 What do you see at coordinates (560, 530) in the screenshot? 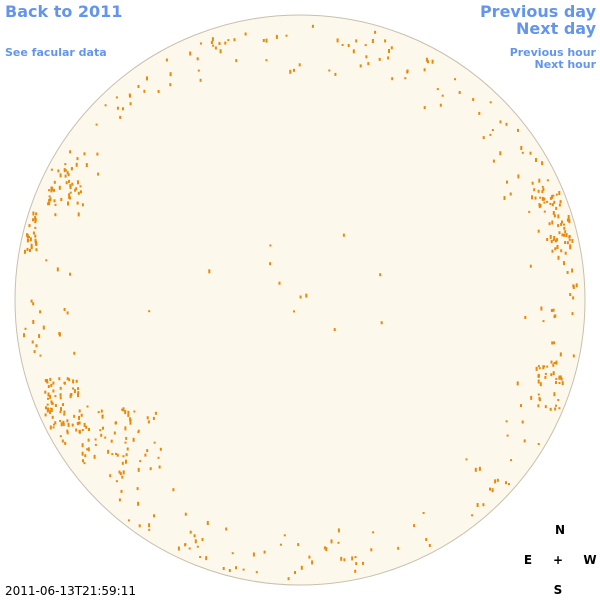
I see `compass-north: N` at bounding box center [560, 530].